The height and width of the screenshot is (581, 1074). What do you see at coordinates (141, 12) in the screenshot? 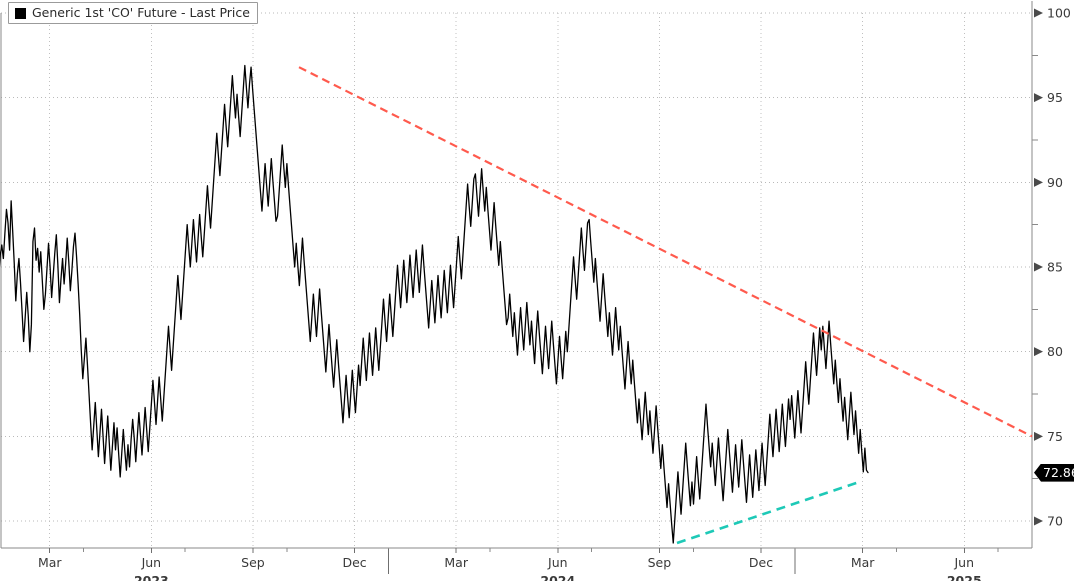
I see `legend-series-label: Generic 1st 'CO' Future - Last Price` at bounding box center [141, 12].